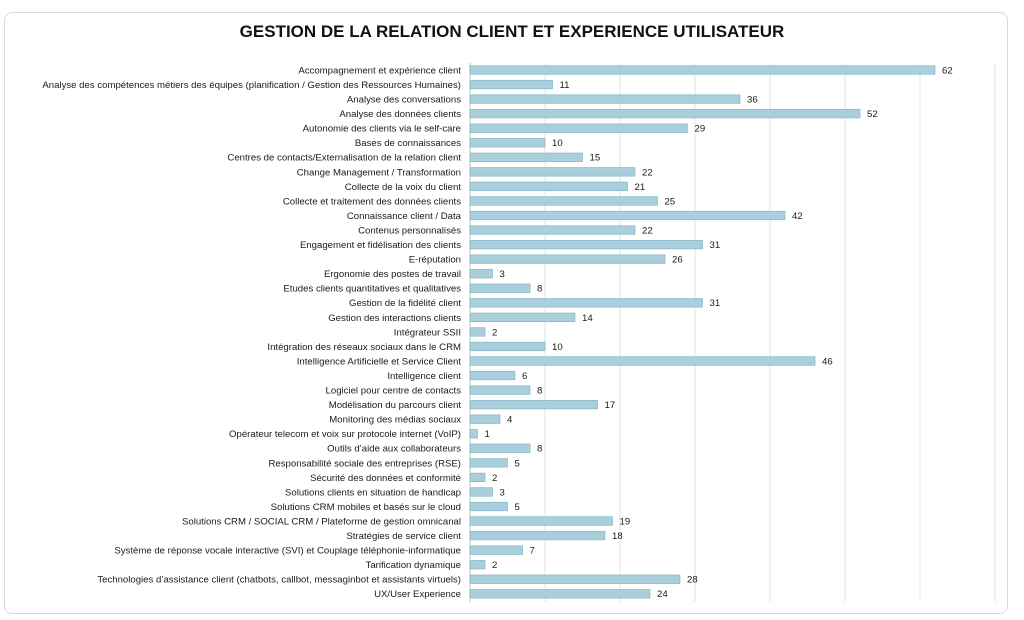 Image resolution: width=1024 pixels, height=620 pixels. What do you see at coordinates (385, 478) in the screenshot?
I see `category-label: Sécurité des données et conformité` at bounding box center [385, 478].